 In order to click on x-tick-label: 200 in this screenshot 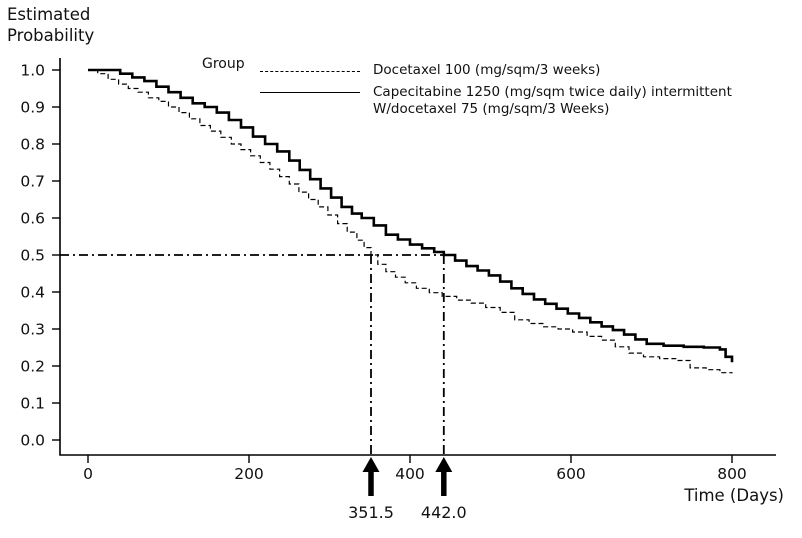, I will do `click(249, 474)`.